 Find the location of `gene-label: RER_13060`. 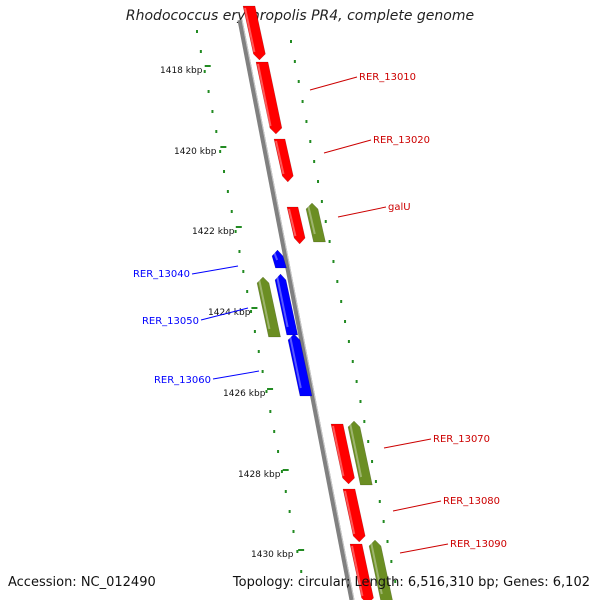

gene-label: RER_13060 is located at coordinates (182, 380).